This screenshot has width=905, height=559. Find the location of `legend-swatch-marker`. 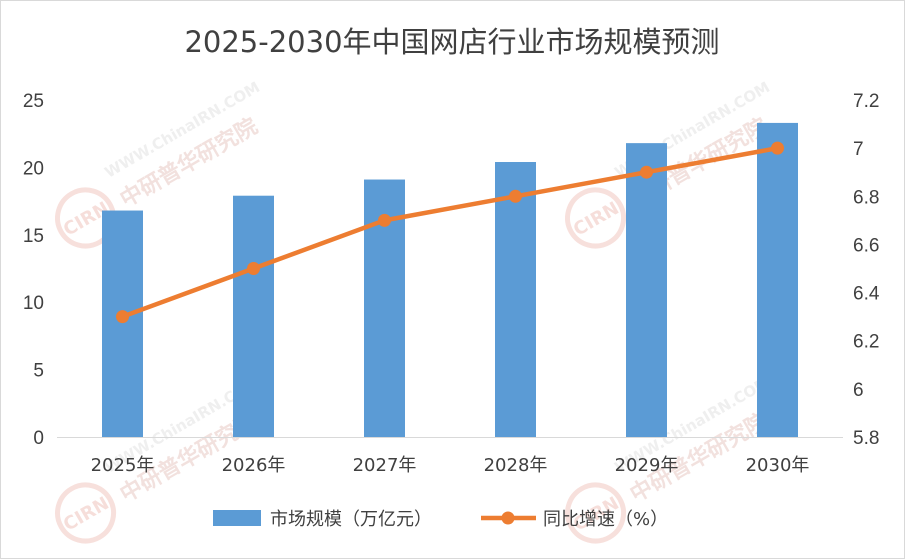

legend-swatch-marker is located at coordinates (508, 518).